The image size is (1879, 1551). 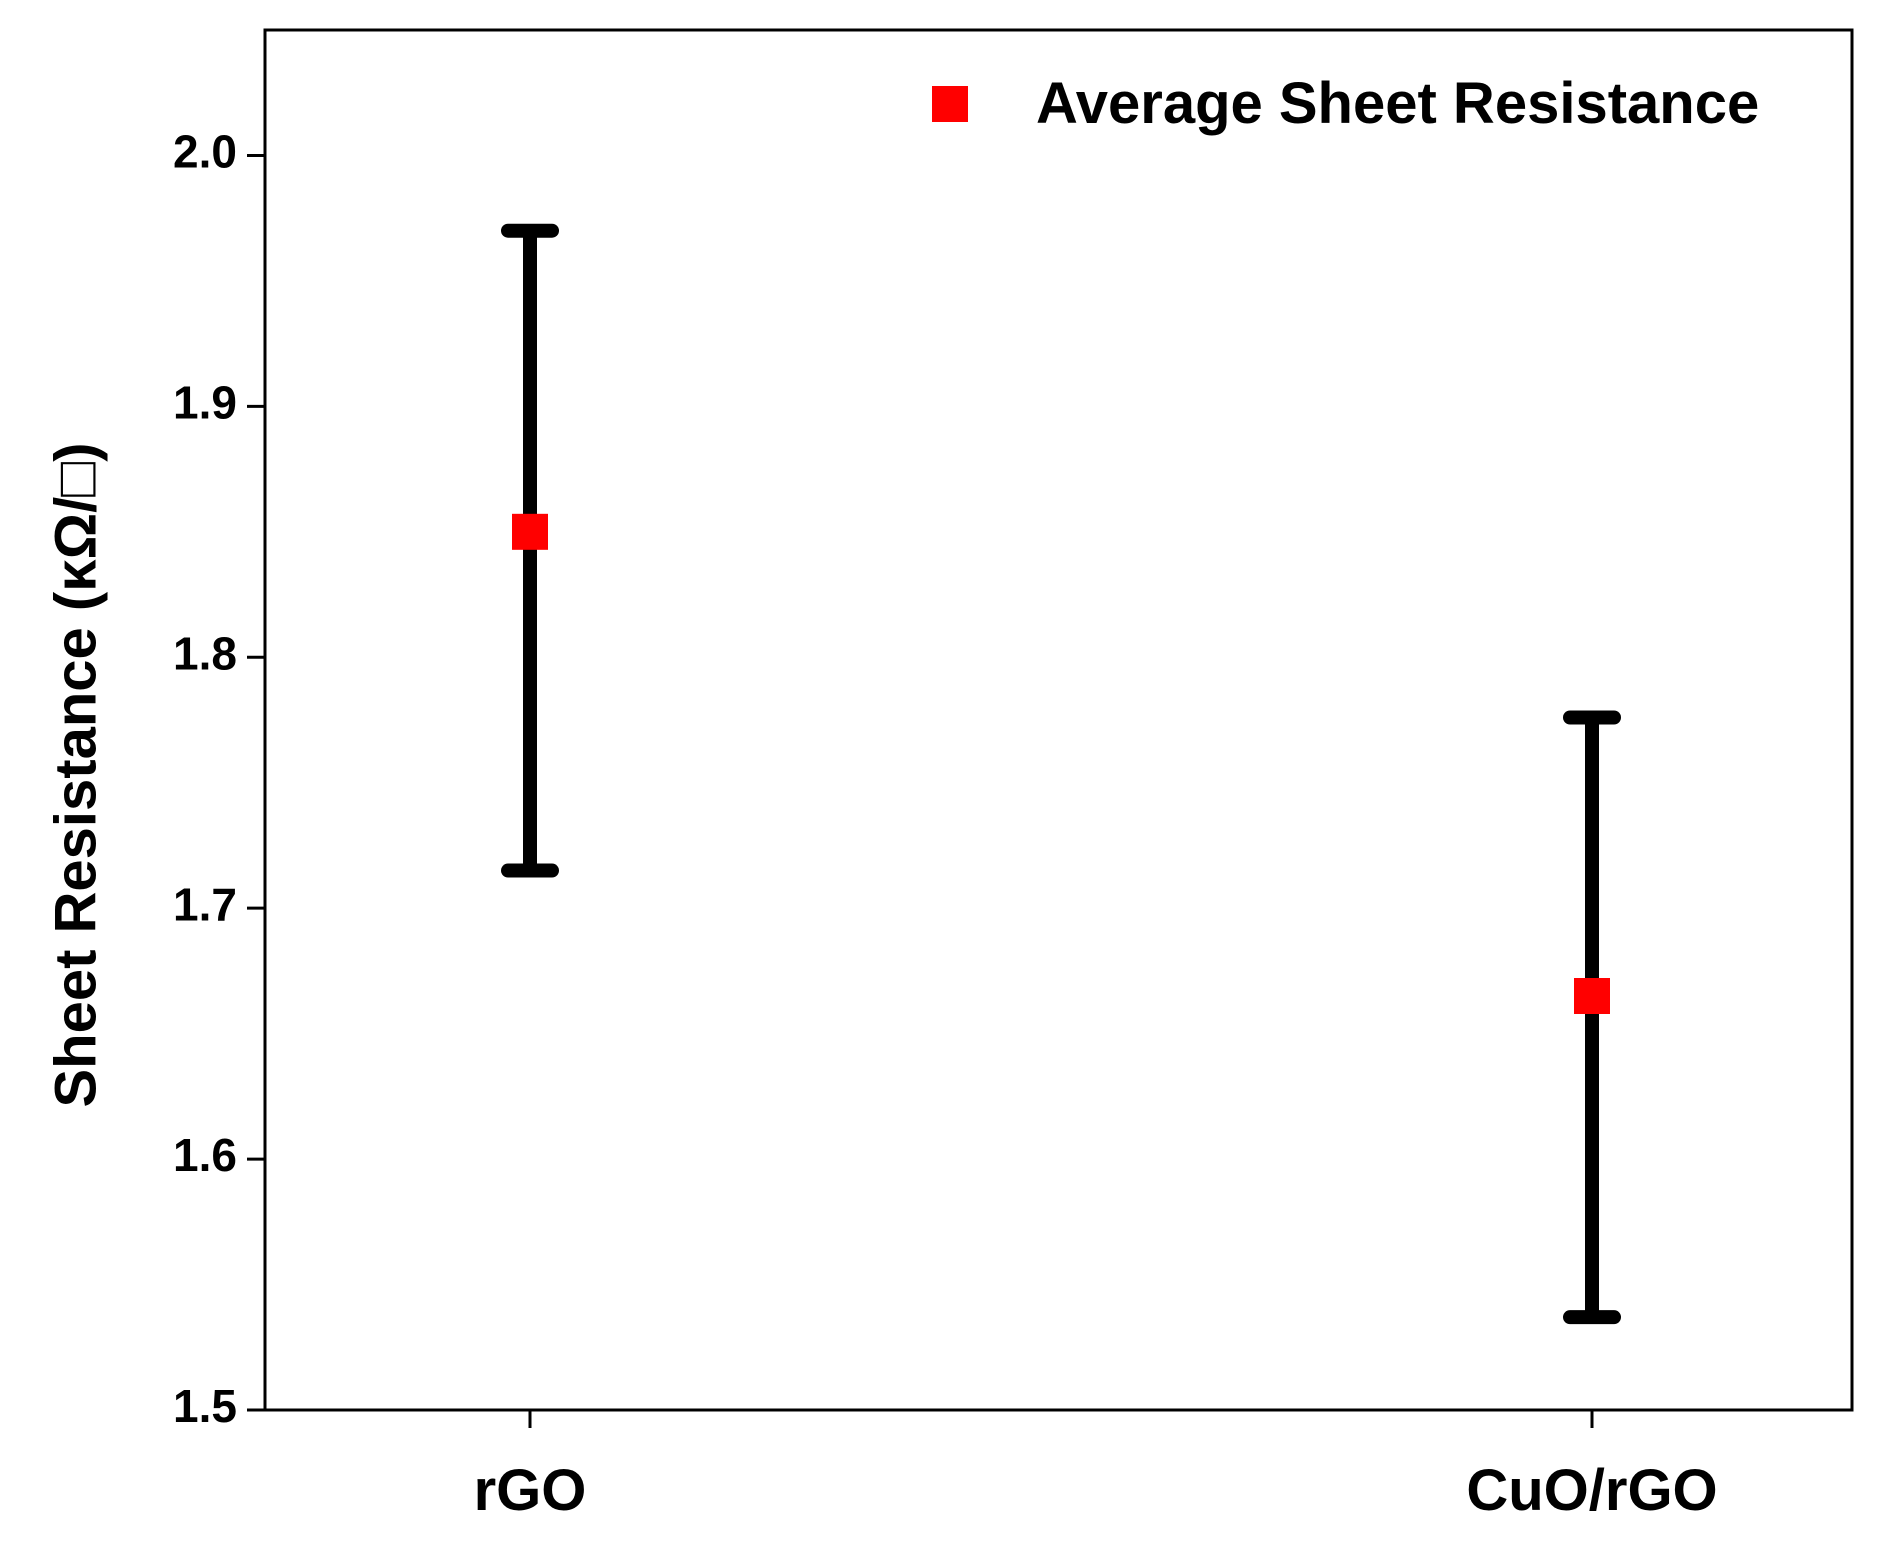 I want to click on legend: Average Sheet Resistance, so click(x=1345, y=103).